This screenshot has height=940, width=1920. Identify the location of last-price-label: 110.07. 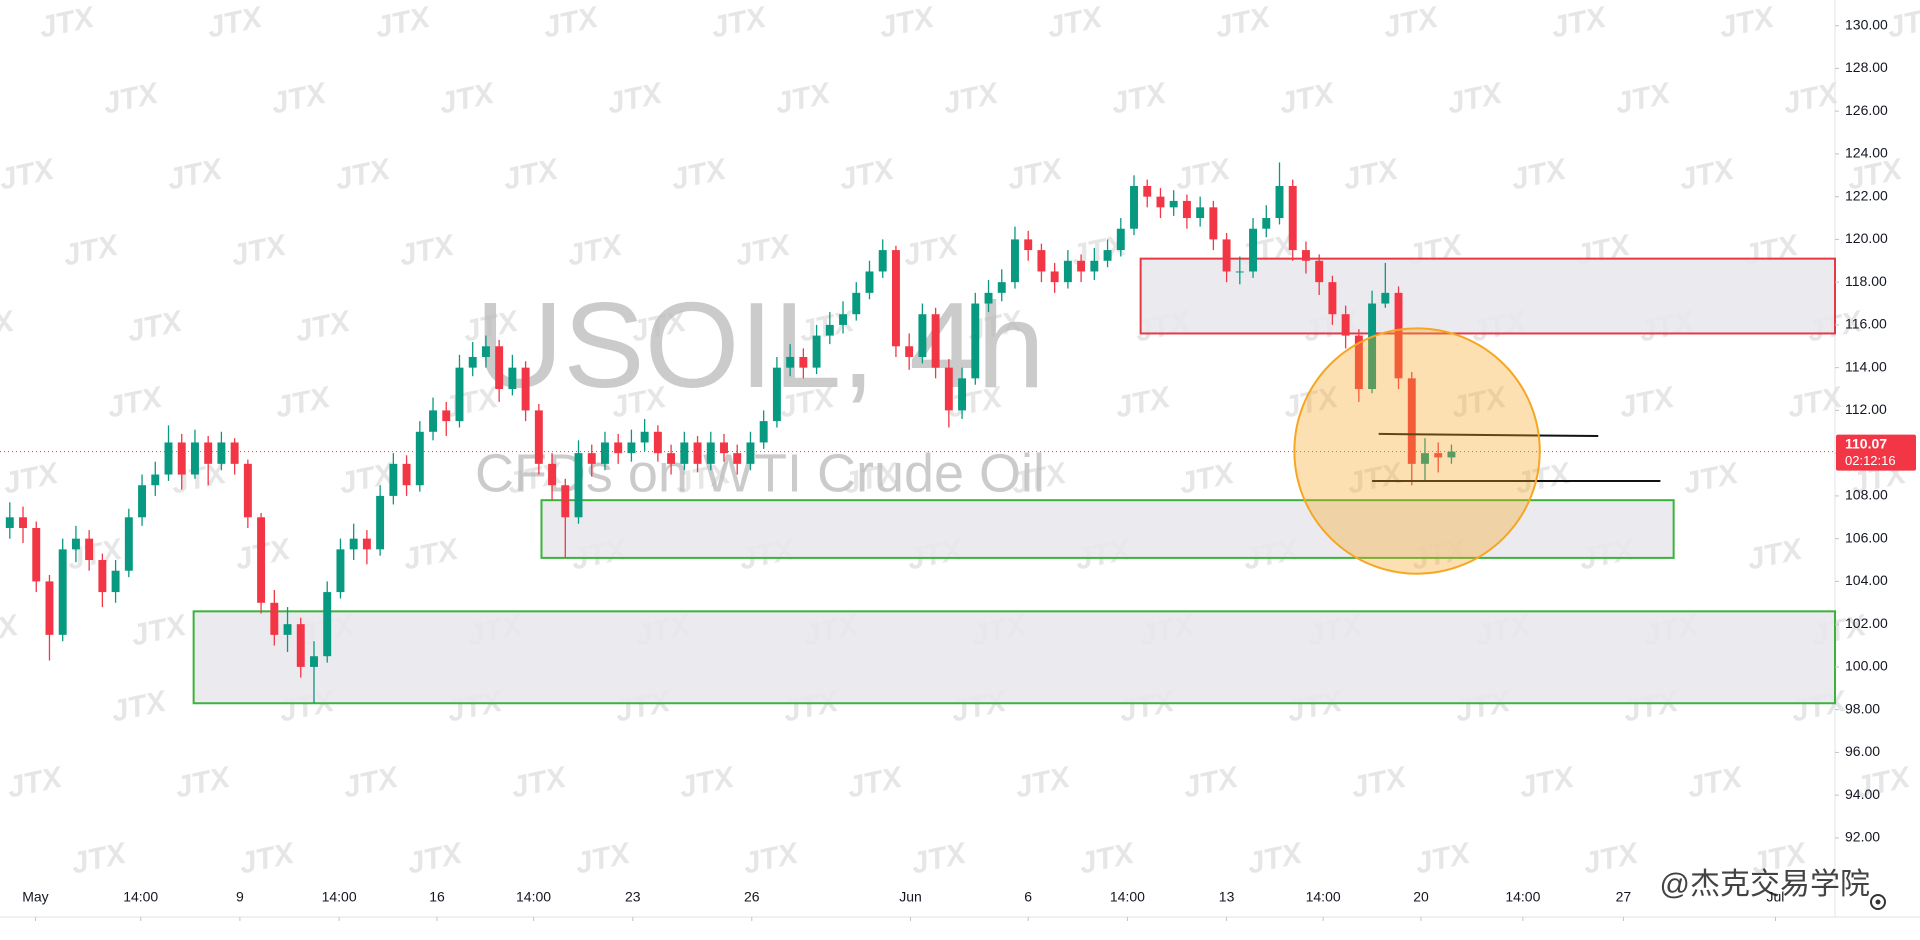
(1866, 443).